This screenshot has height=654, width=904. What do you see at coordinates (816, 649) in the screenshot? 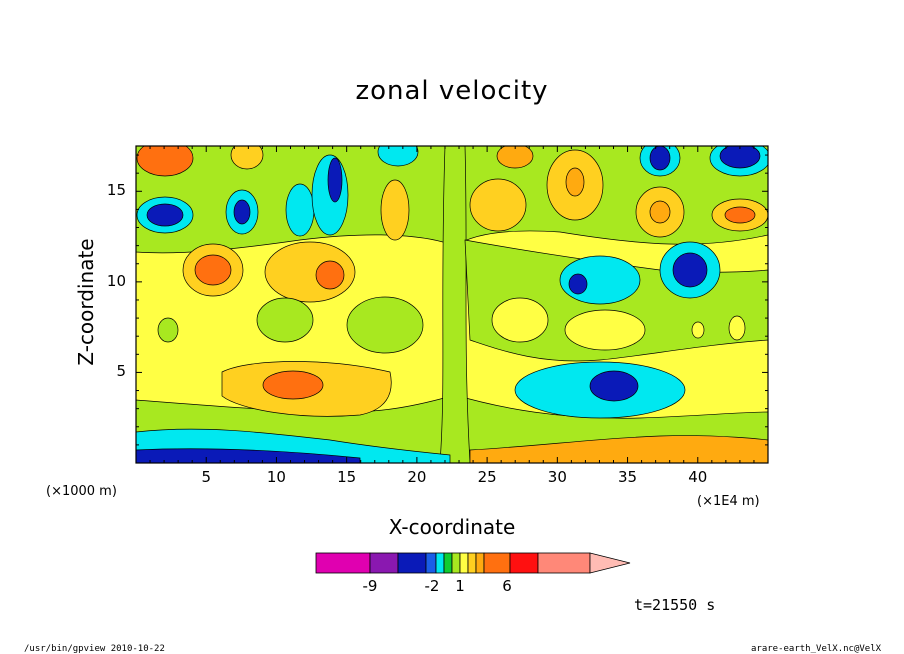
I see `footer-right: arare-earth_VelX.nc@VelX` at bounding box center [816, 649].